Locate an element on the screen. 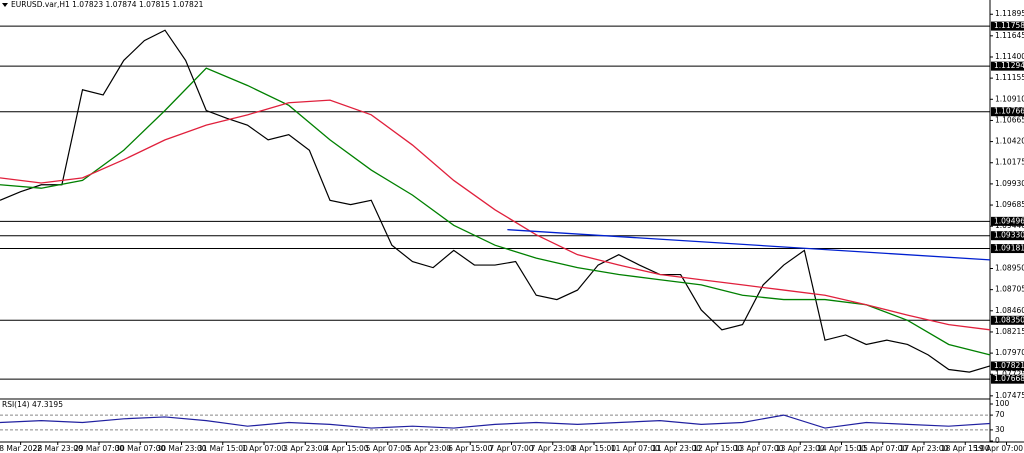 Image resolution: width=1024 pixels, height=453 pixels. x-tick-label: 1 Apr 07:00 is located at coordinates (264, 448).